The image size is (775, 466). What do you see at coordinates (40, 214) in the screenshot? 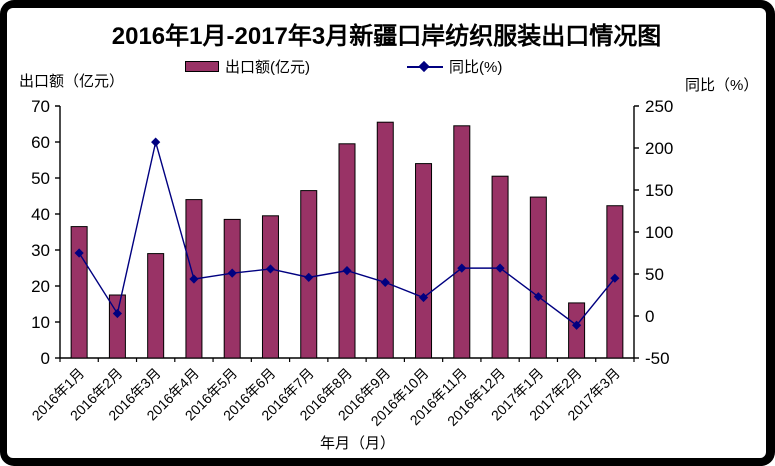
I see `left-axis-tick-label: 40` at bounding box center [40, 214].